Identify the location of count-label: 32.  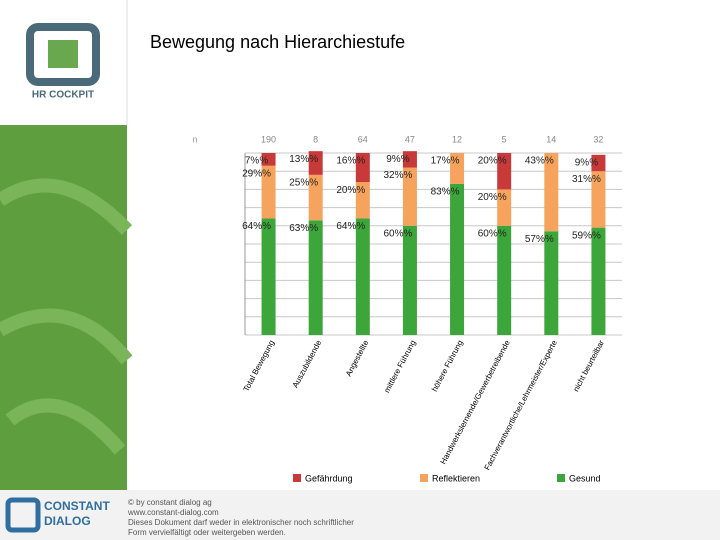
(598, 139).